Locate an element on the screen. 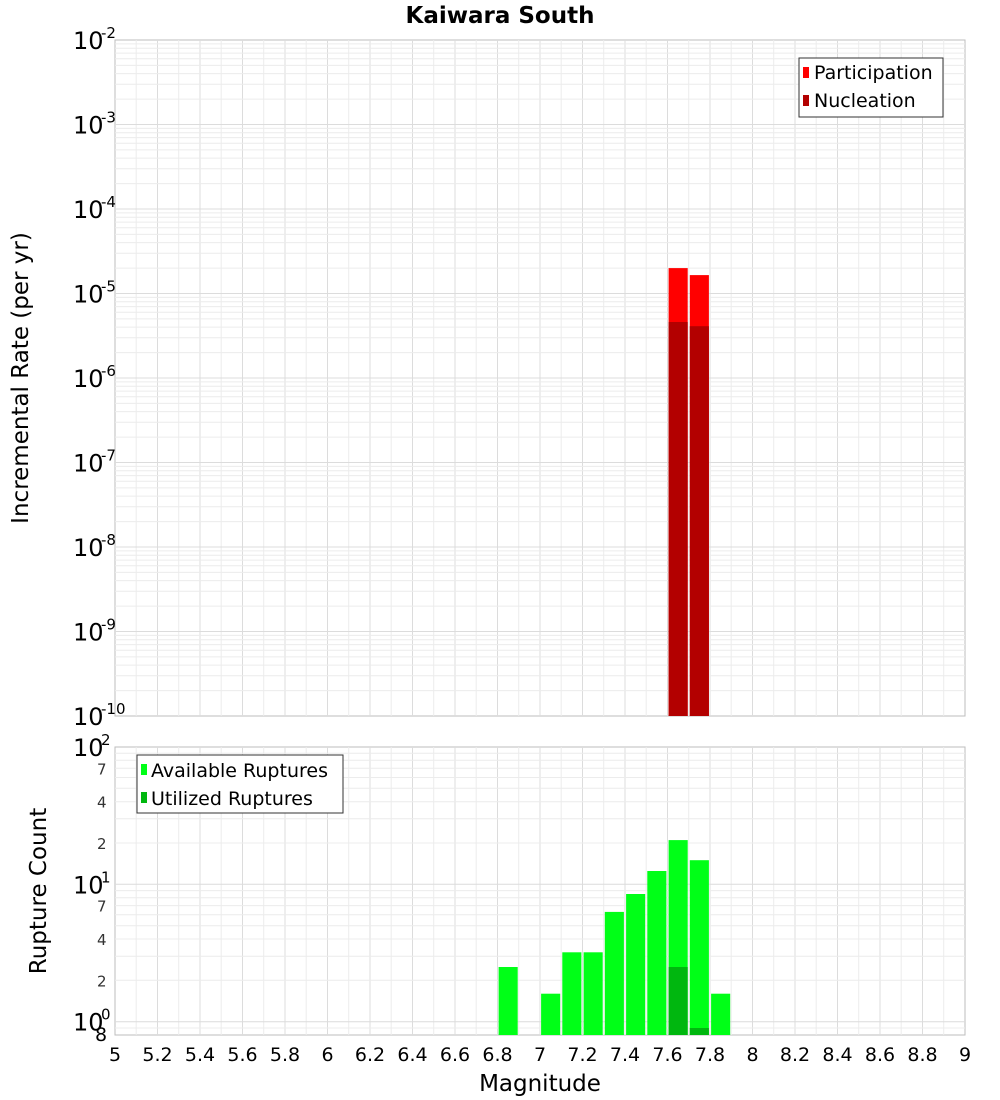 Image resolution: width=1000 pixels, height=1100 pixels. x-tick-label: 6 is located at coordinates (327, 1055).